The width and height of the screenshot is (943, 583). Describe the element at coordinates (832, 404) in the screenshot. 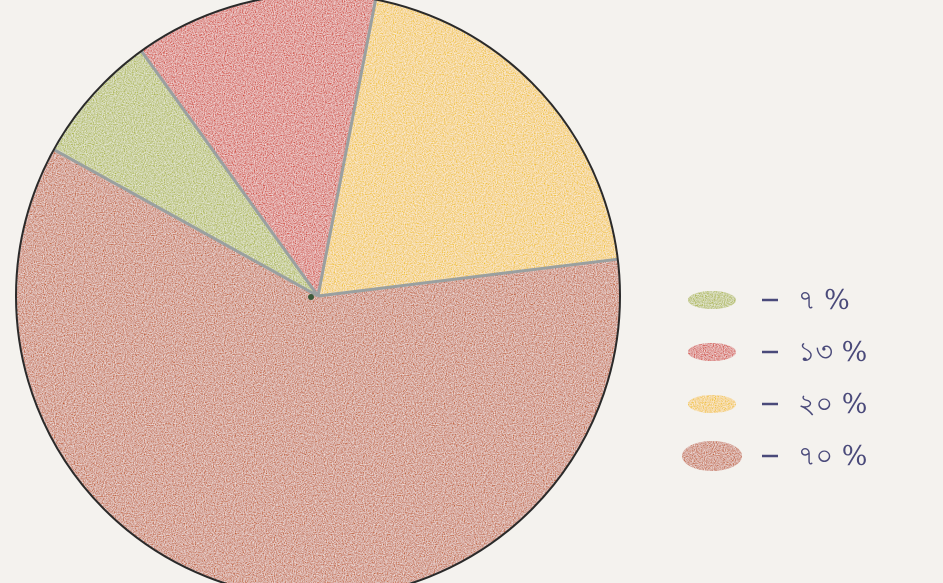

I see `legend-label-3: ২০ %` at that location.